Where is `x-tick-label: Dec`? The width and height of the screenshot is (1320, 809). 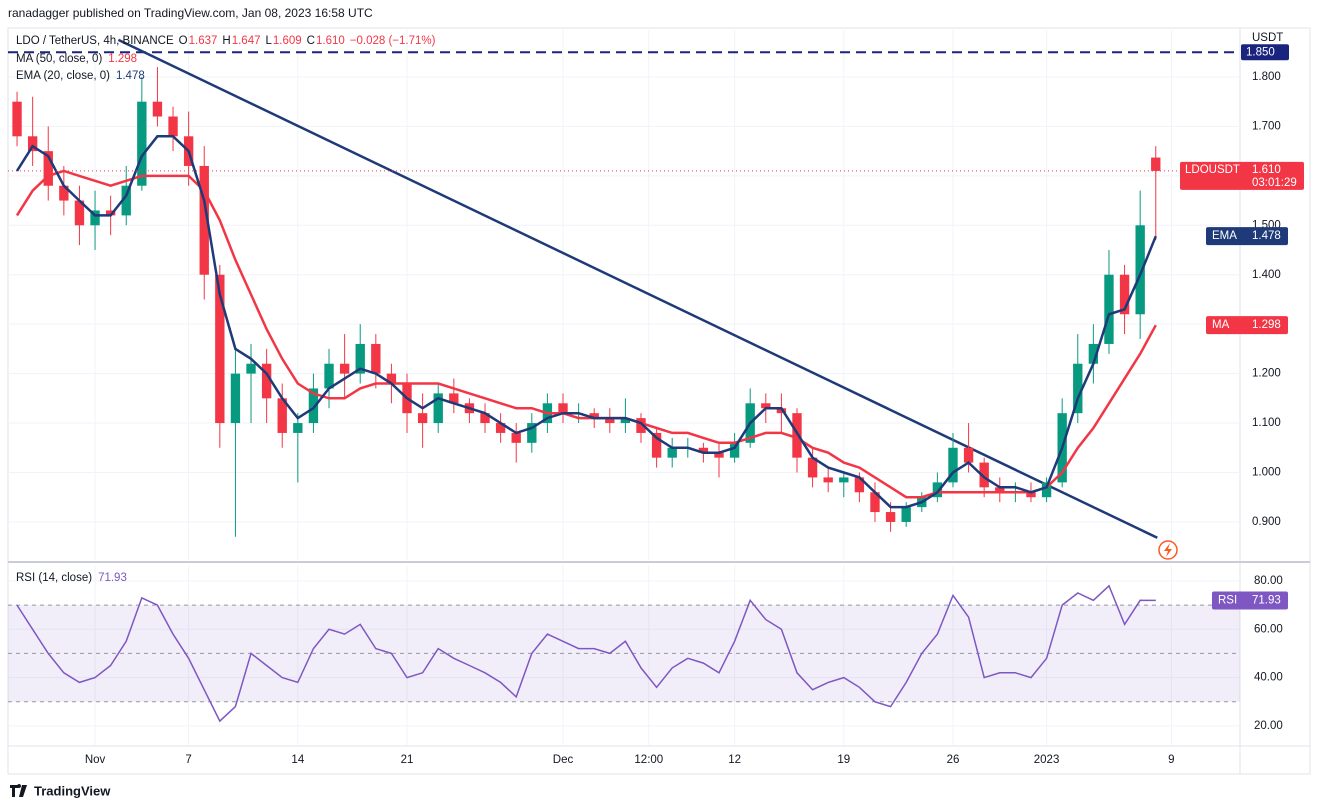
x-tick-label: Dec is located at coordinates (563, 760).